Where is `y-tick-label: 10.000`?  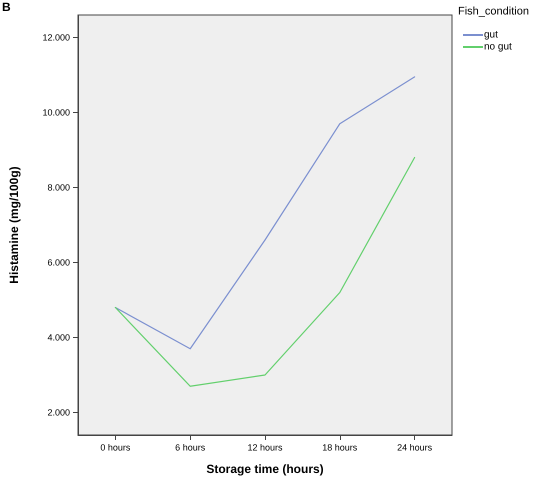 y-tick-label: 10.000 is located at coordinates (56, 113).